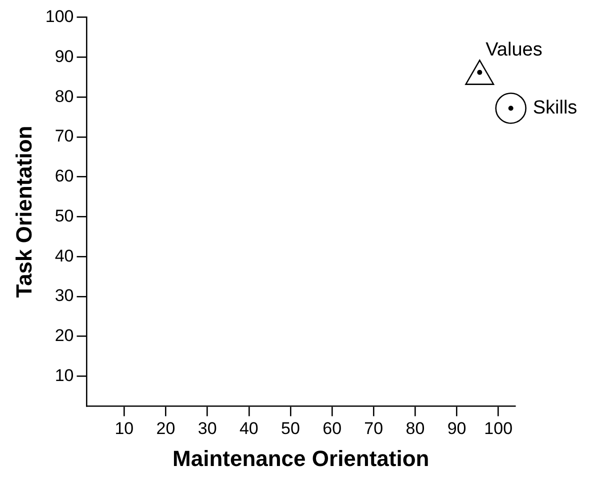 Image resolution: width=590 pixels, height=485 pixels. Describe the element at coordinates (332, 428) in the screenshot. I see `x-tick-label: 60` at that location.